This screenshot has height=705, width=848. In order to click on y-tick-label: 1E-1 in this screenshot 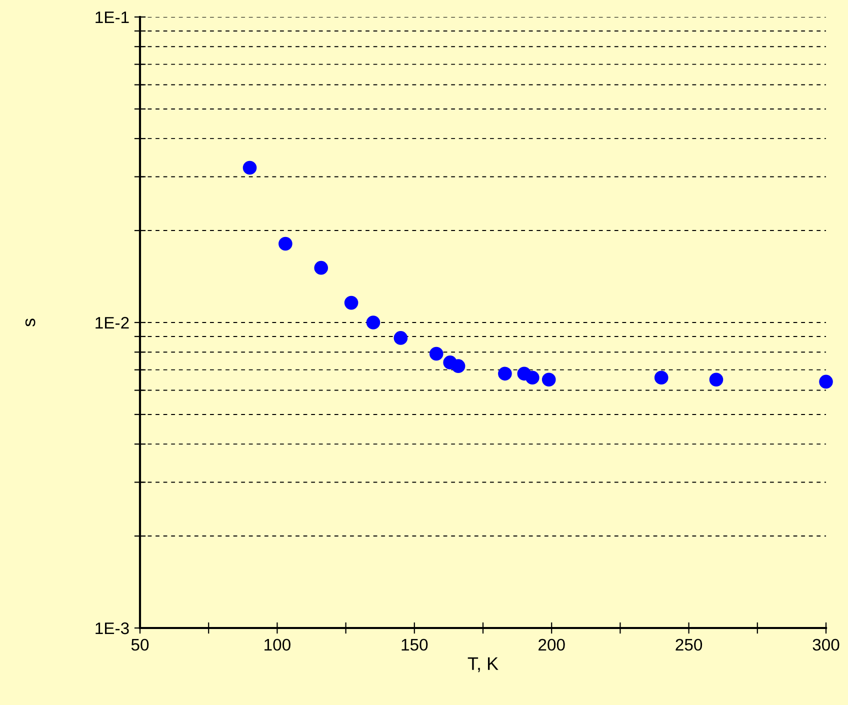, I will do `click(112, 18)`.